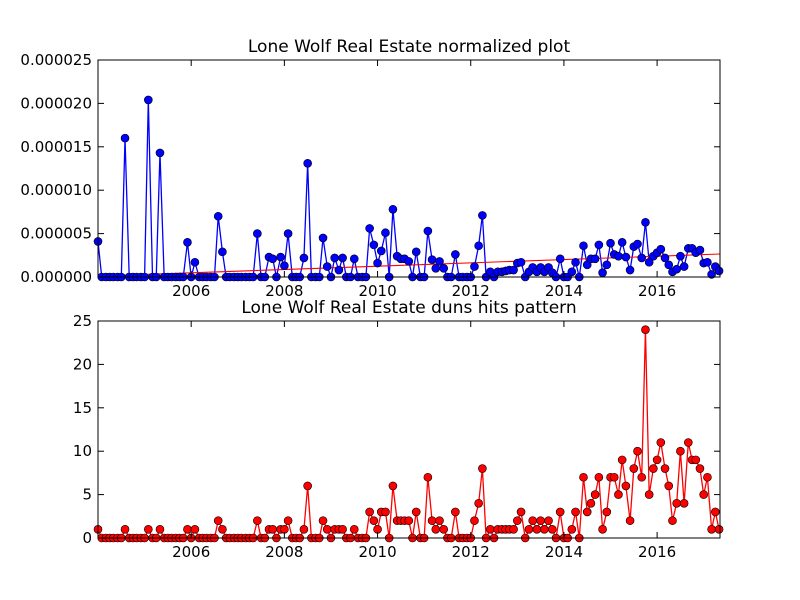  I want to click on y-tick-label: 0.000000, so click(56, 277).